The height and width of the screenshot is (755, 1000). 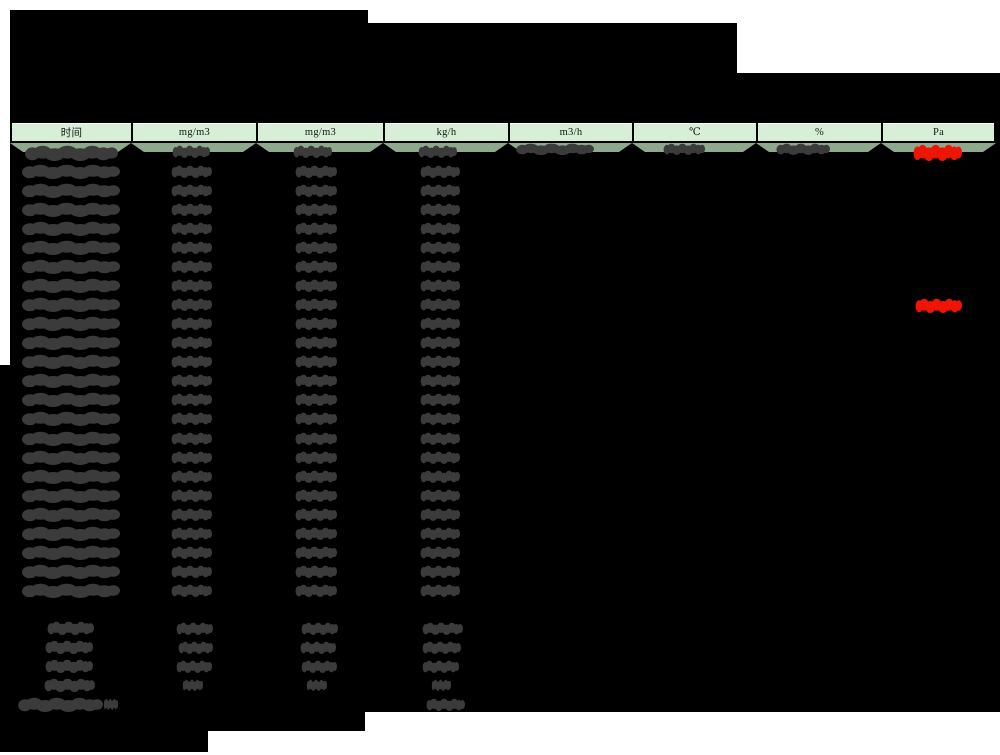 I want to click on column-header-4: m3/h, so click(x=571, y=132).